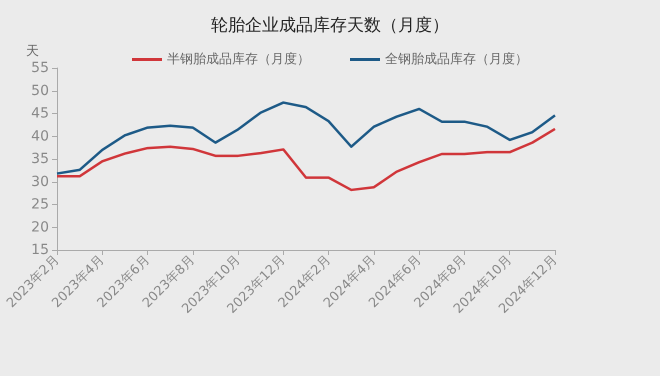 This screenshot has height=376, width=660. I want to click on y-tick-label: 55, so click(40, 68).